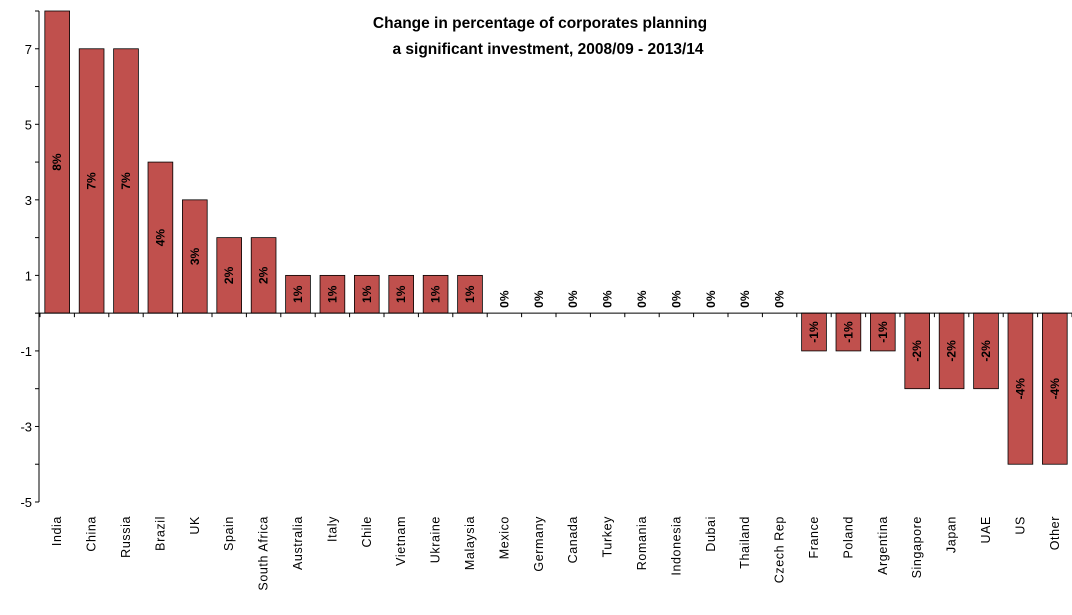 This screenshot has height=615, width=1072. What do you see at coordinates (92, 534) in the screenshot?
I see `category-label: China` at bounding box center [92, 534].